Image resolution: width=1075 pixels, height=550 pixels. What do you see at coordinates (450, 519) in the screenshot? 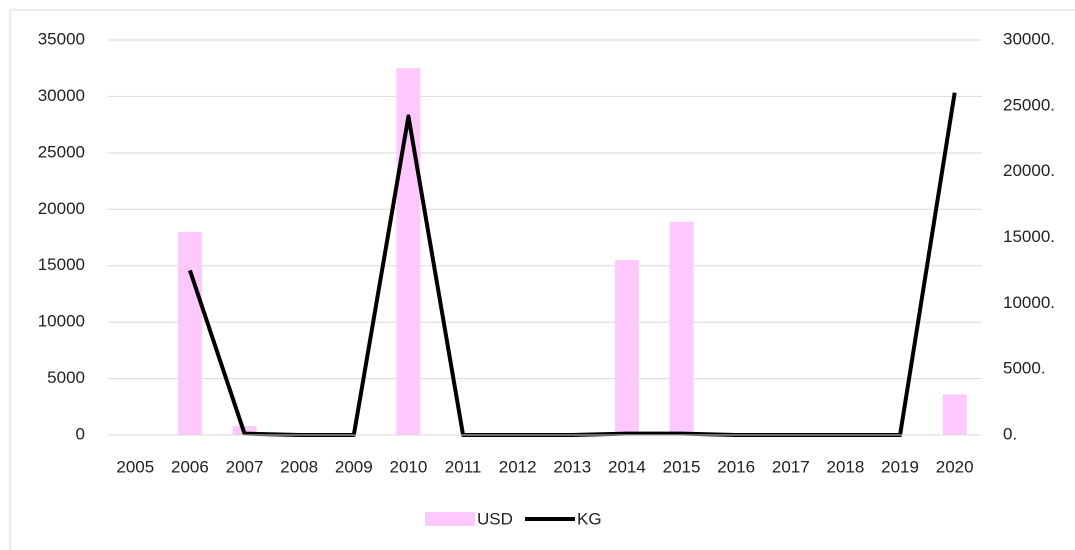
I see `legend-swatch` at bounding box center [450, 519].